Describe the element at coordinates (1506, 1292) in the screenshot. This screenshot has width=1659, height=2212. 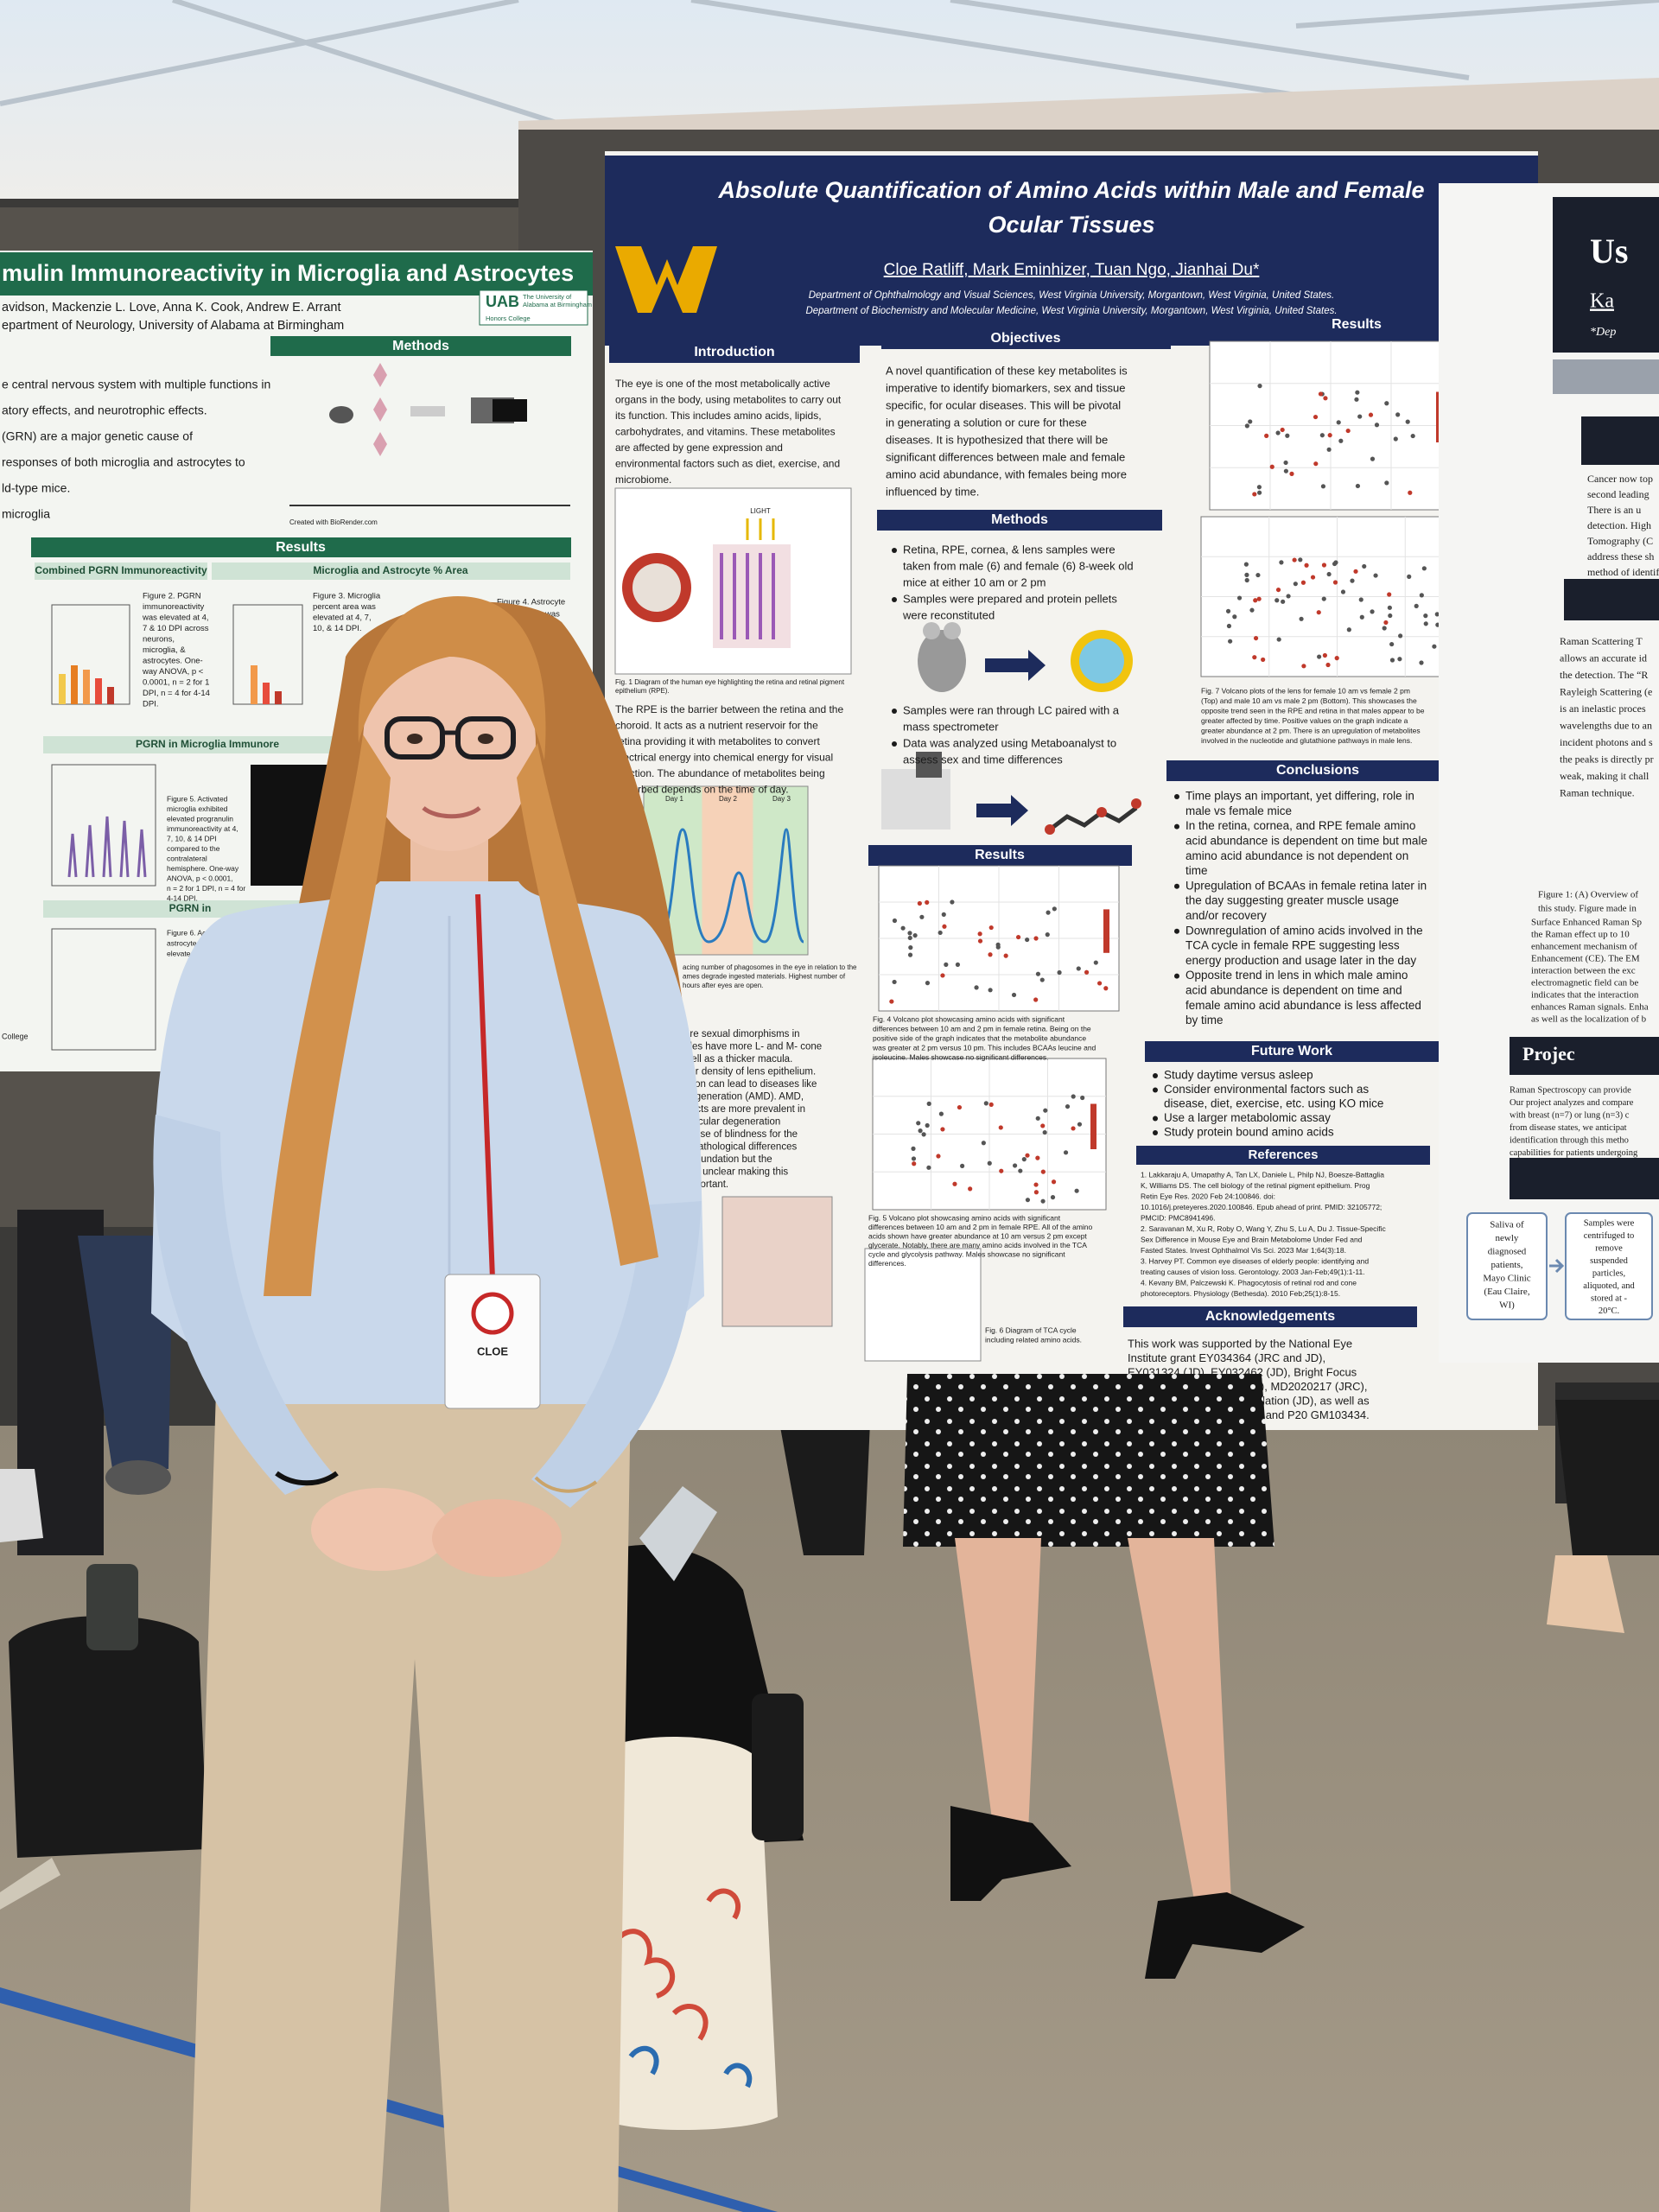
I see `poster-text: (Eau Claire,` at that location.